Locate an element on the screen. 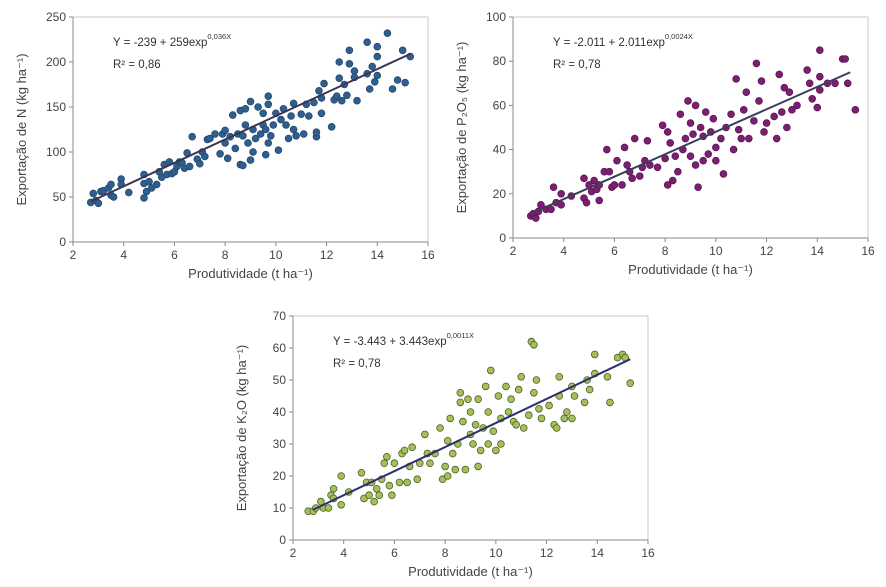 The image size is (886, 587). equation-base: Y = -2.011 + 2.011exp is located at coordinates (609, 43).